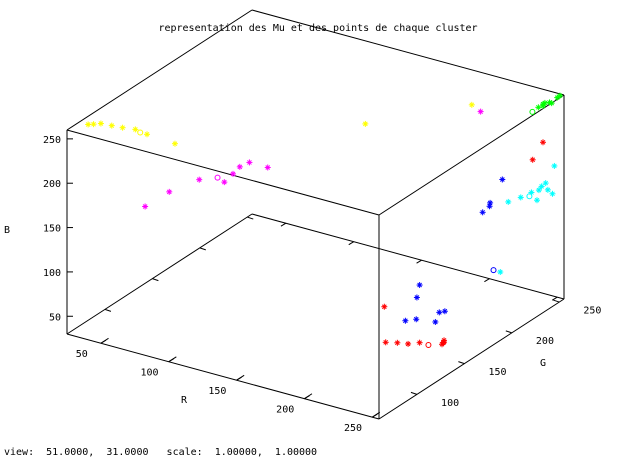 Image resolution: width=640 pixels, height=460 pixels. What do you see at coordinates (543, 363) in the screenshot?
I see `y-axis-label: G` at bounding box center [543, 363].